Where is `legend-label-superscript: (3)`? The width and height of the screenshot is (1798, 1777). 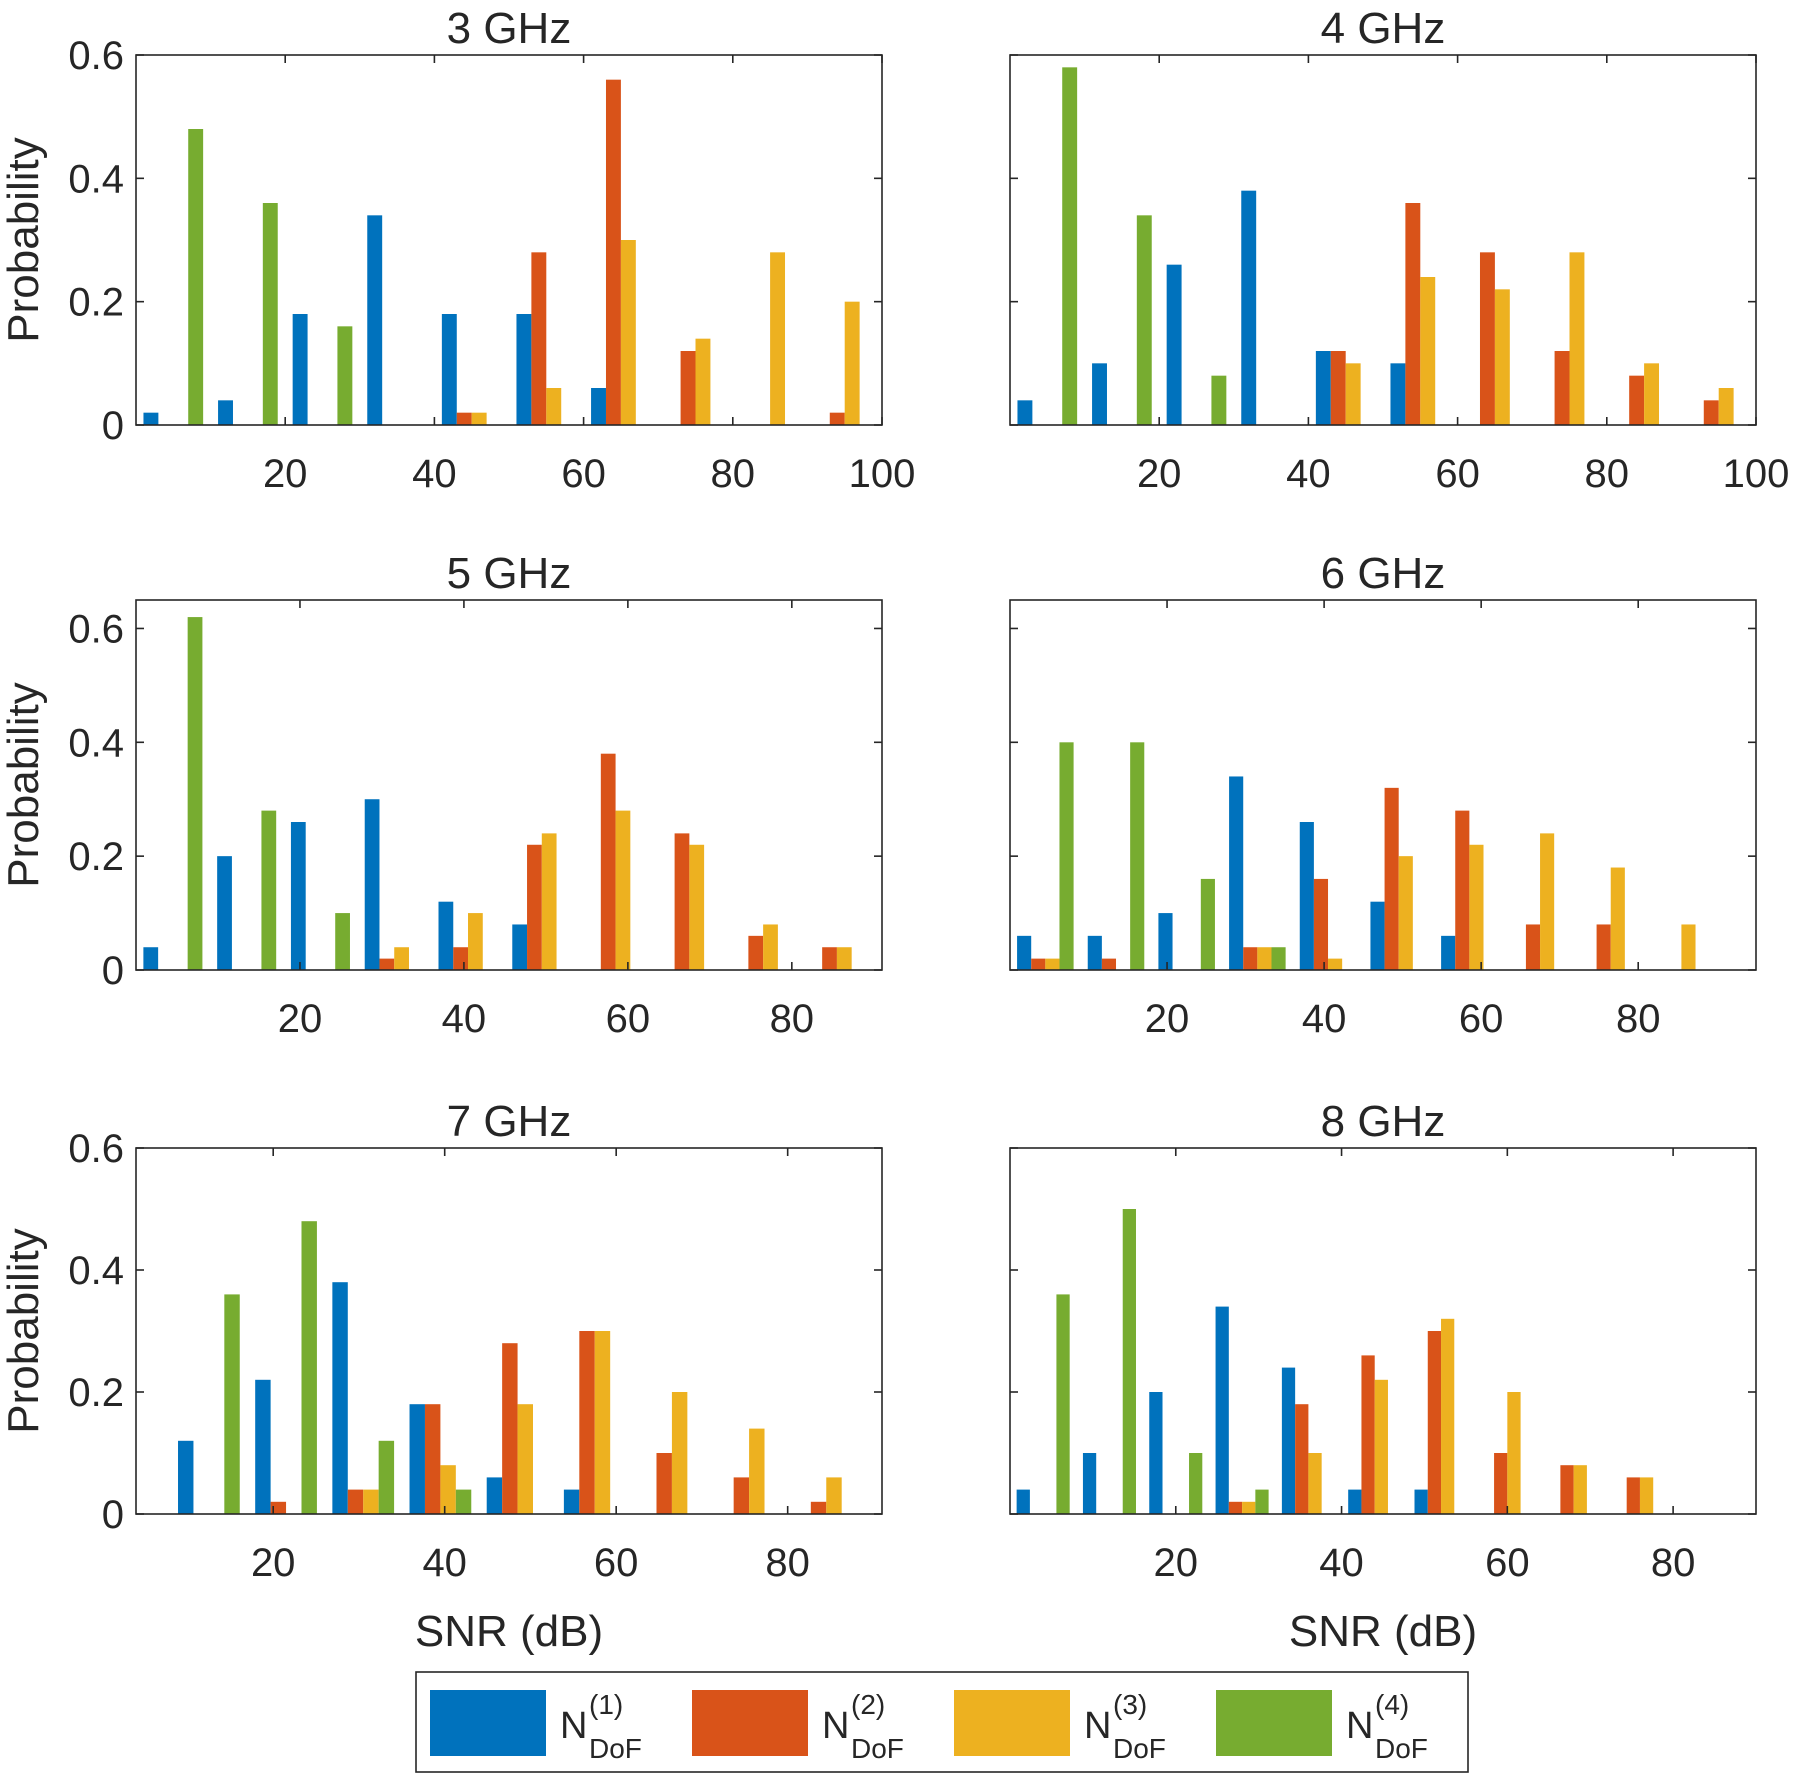
legend-label-superscript: (3) is located at coordinates (1130, 1704).